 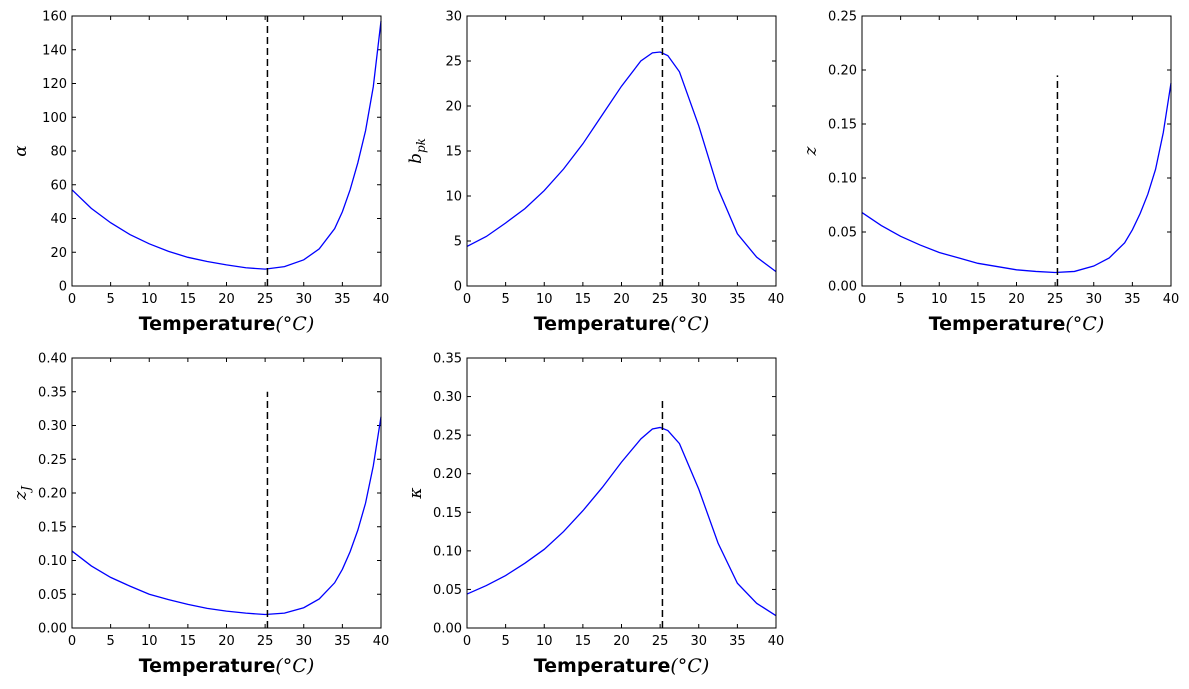 I want to click on y-tick-label: 0.05, so click(x=842, y=233).